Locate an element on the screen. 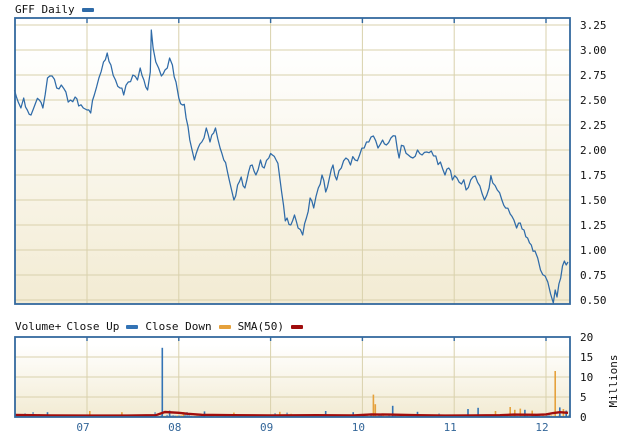 This screenshot has height=437, width=640. volume-axis-tick-label: 5 is located at coordinates (583, 397).